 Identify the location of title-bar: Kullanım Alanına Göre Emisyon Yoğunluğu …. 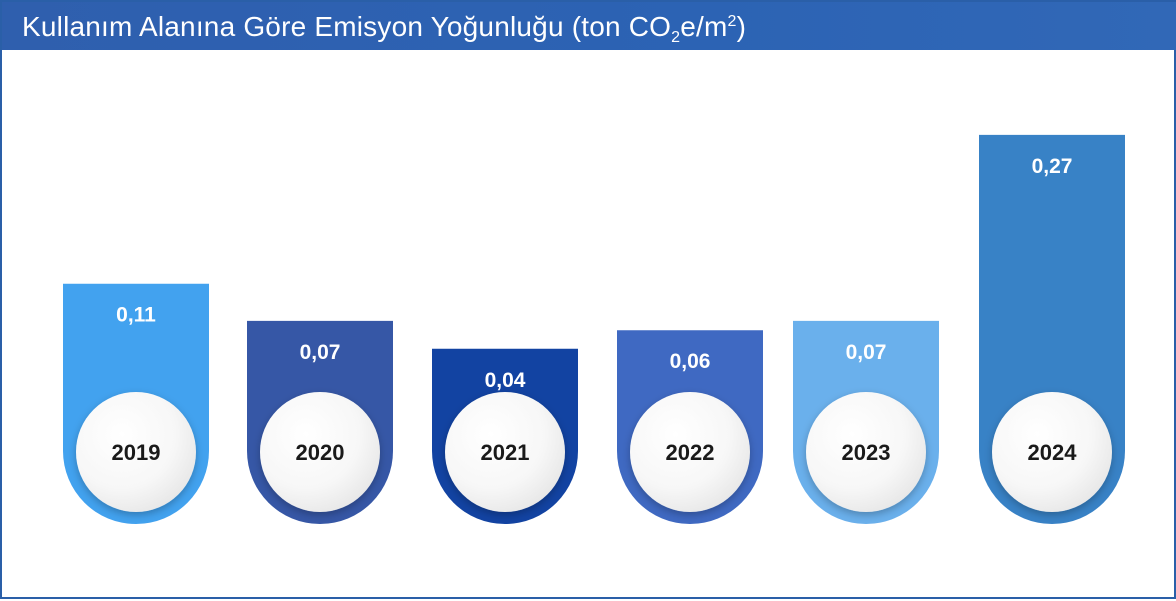
(589, 26).